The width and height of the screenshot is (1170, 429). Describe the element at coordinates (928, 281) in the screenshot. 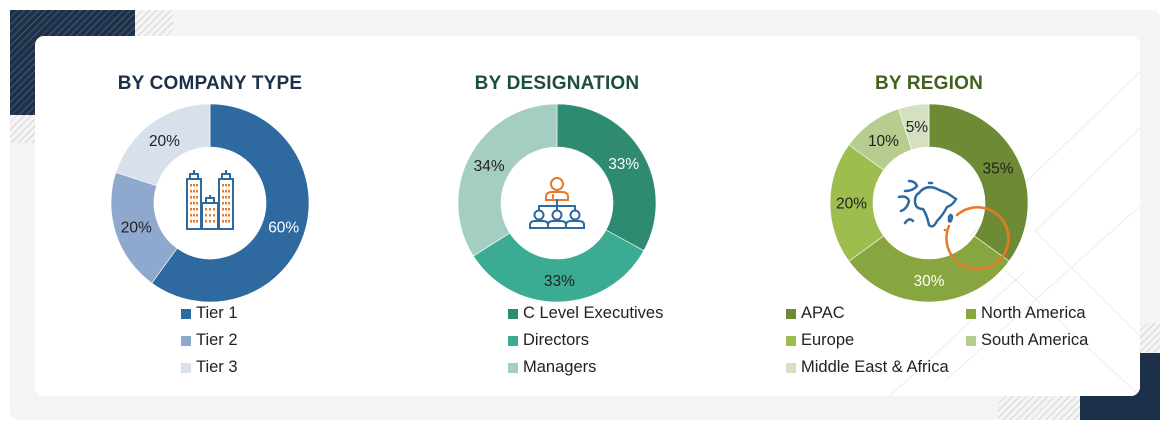

I see `slice-value-label: 30%` at that location.